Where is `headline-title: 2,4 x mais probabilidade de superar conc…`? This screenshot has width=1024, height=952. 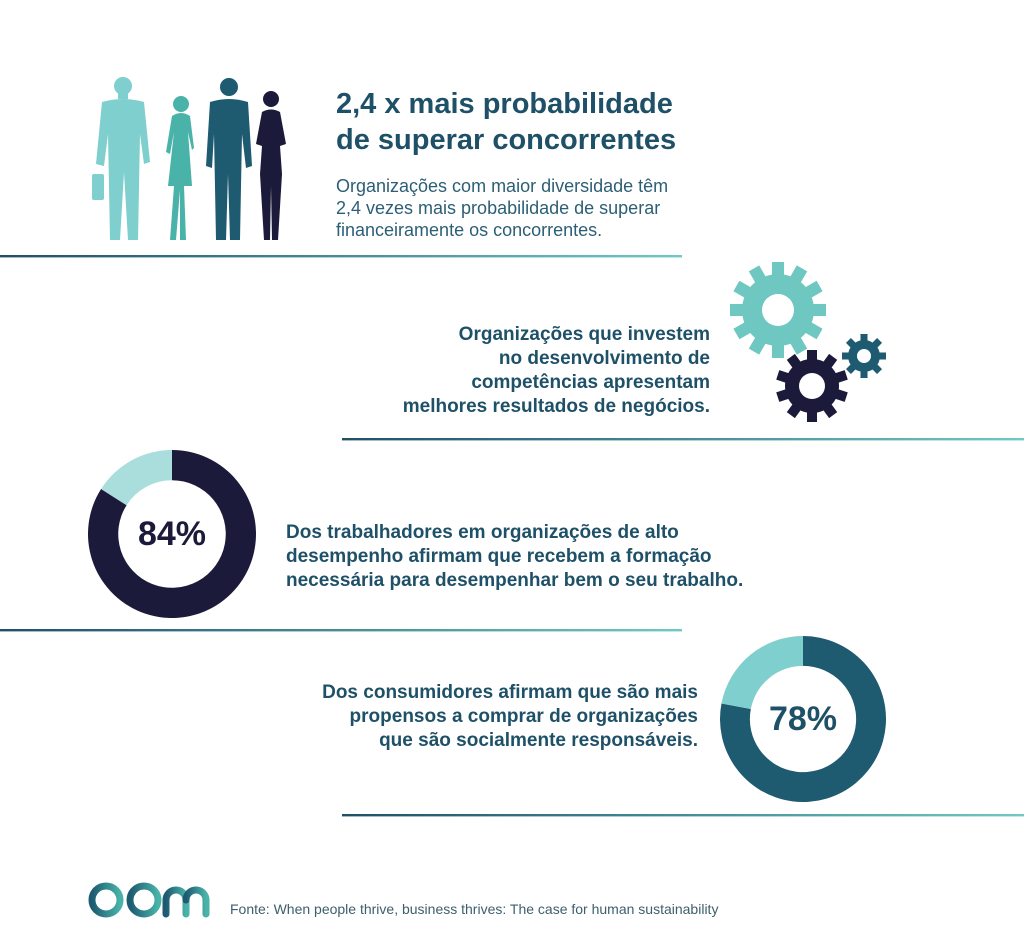 headline-title: 2,4 x mais probabilidade de superar conc… is located at coordinates (546, 122).